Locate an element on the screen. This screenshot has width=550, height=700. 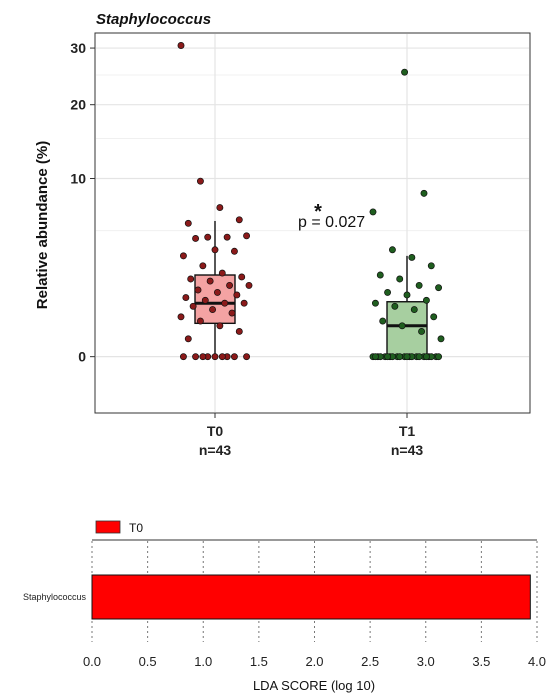
lda-x-tick-label: 1.0 is located at coordinates (203, 661).